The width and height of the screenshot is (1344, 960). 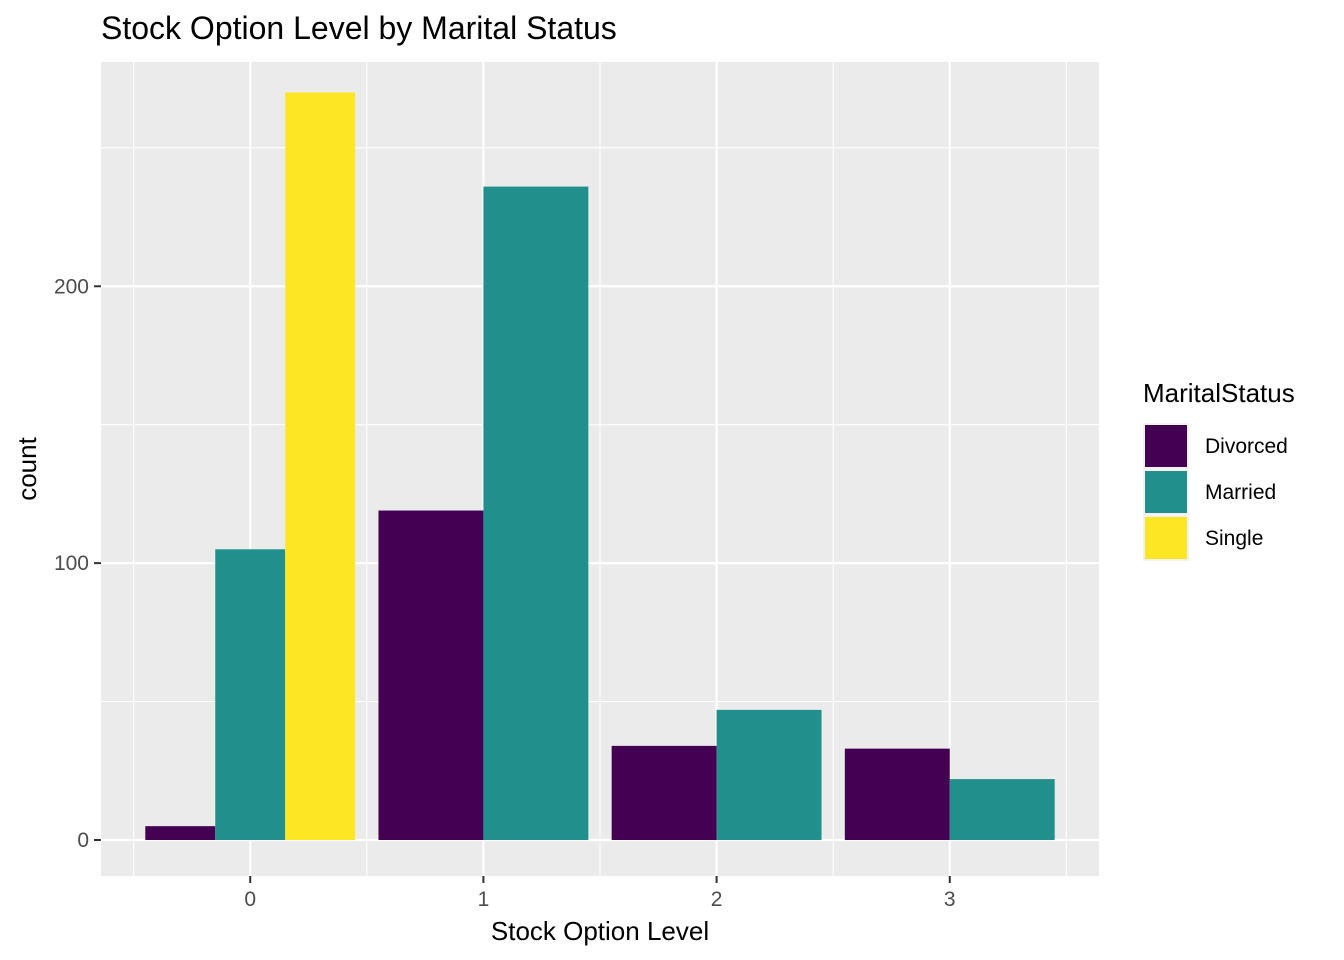 What do you see at coordinates (71, 563) in the screenshot?
I see `y-tick-label: 100` at bounding box center [71, 563].